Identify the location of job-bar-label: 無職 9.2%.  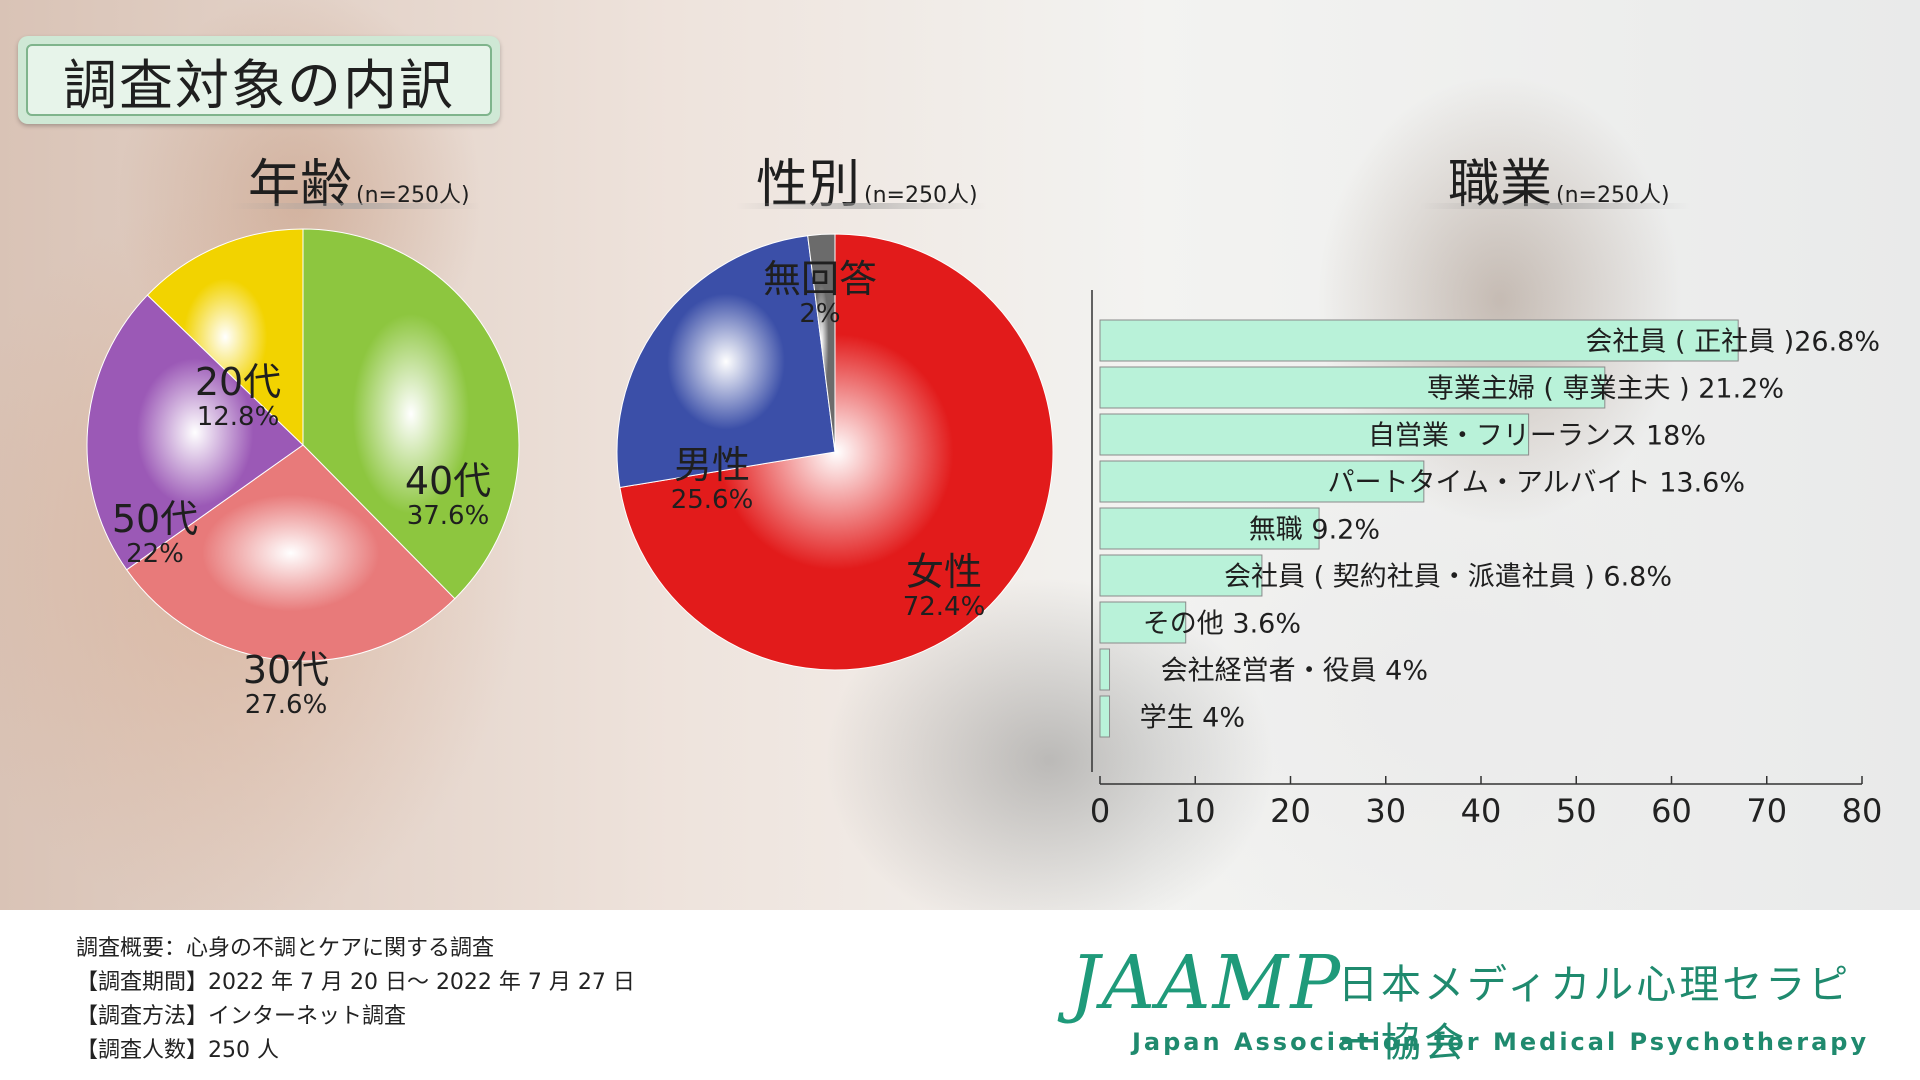
(1314, 530).